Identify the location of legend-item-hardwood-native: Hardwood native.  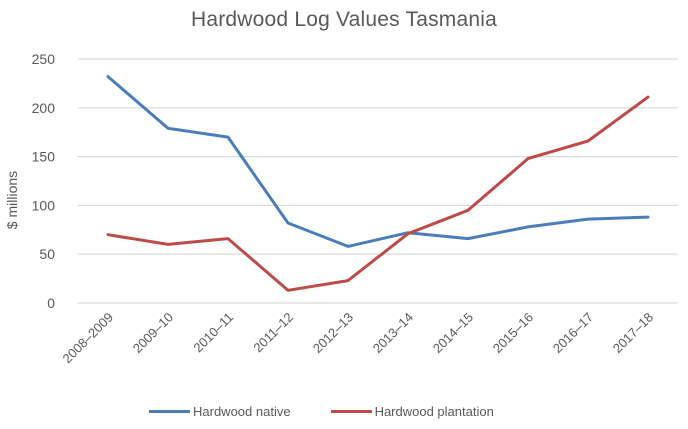
(220, 411).